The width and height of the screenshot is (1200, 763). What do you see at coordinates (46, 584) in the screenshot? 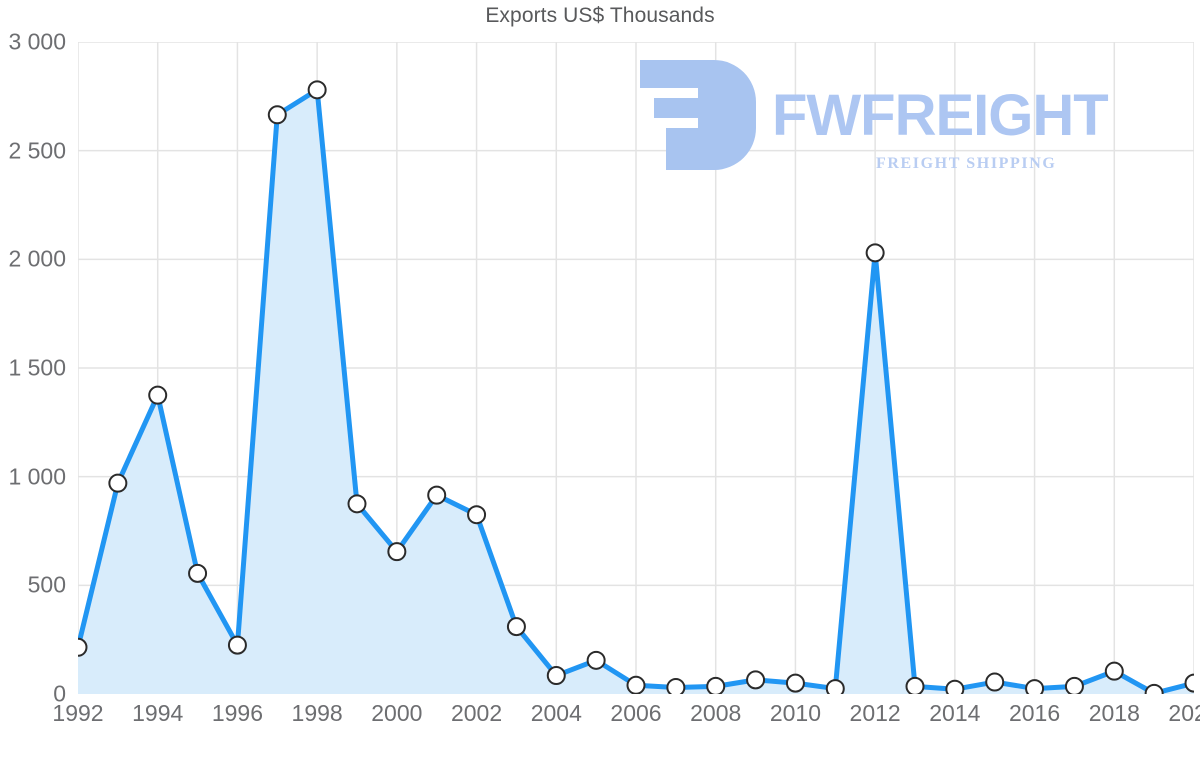
I see `y-tick-label: 500` at bounding box center [46, 584].